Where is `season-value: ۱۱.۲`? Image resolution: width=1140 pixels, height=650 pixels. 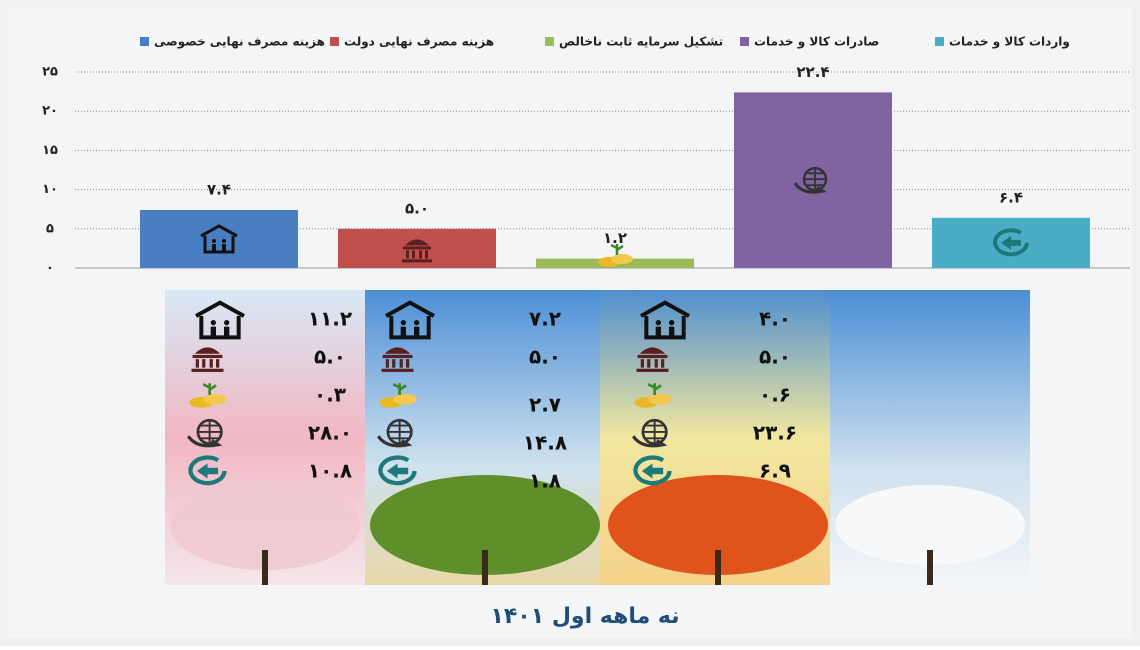
season-value: ۱۱.۲ is located at coordinates (330, 319).